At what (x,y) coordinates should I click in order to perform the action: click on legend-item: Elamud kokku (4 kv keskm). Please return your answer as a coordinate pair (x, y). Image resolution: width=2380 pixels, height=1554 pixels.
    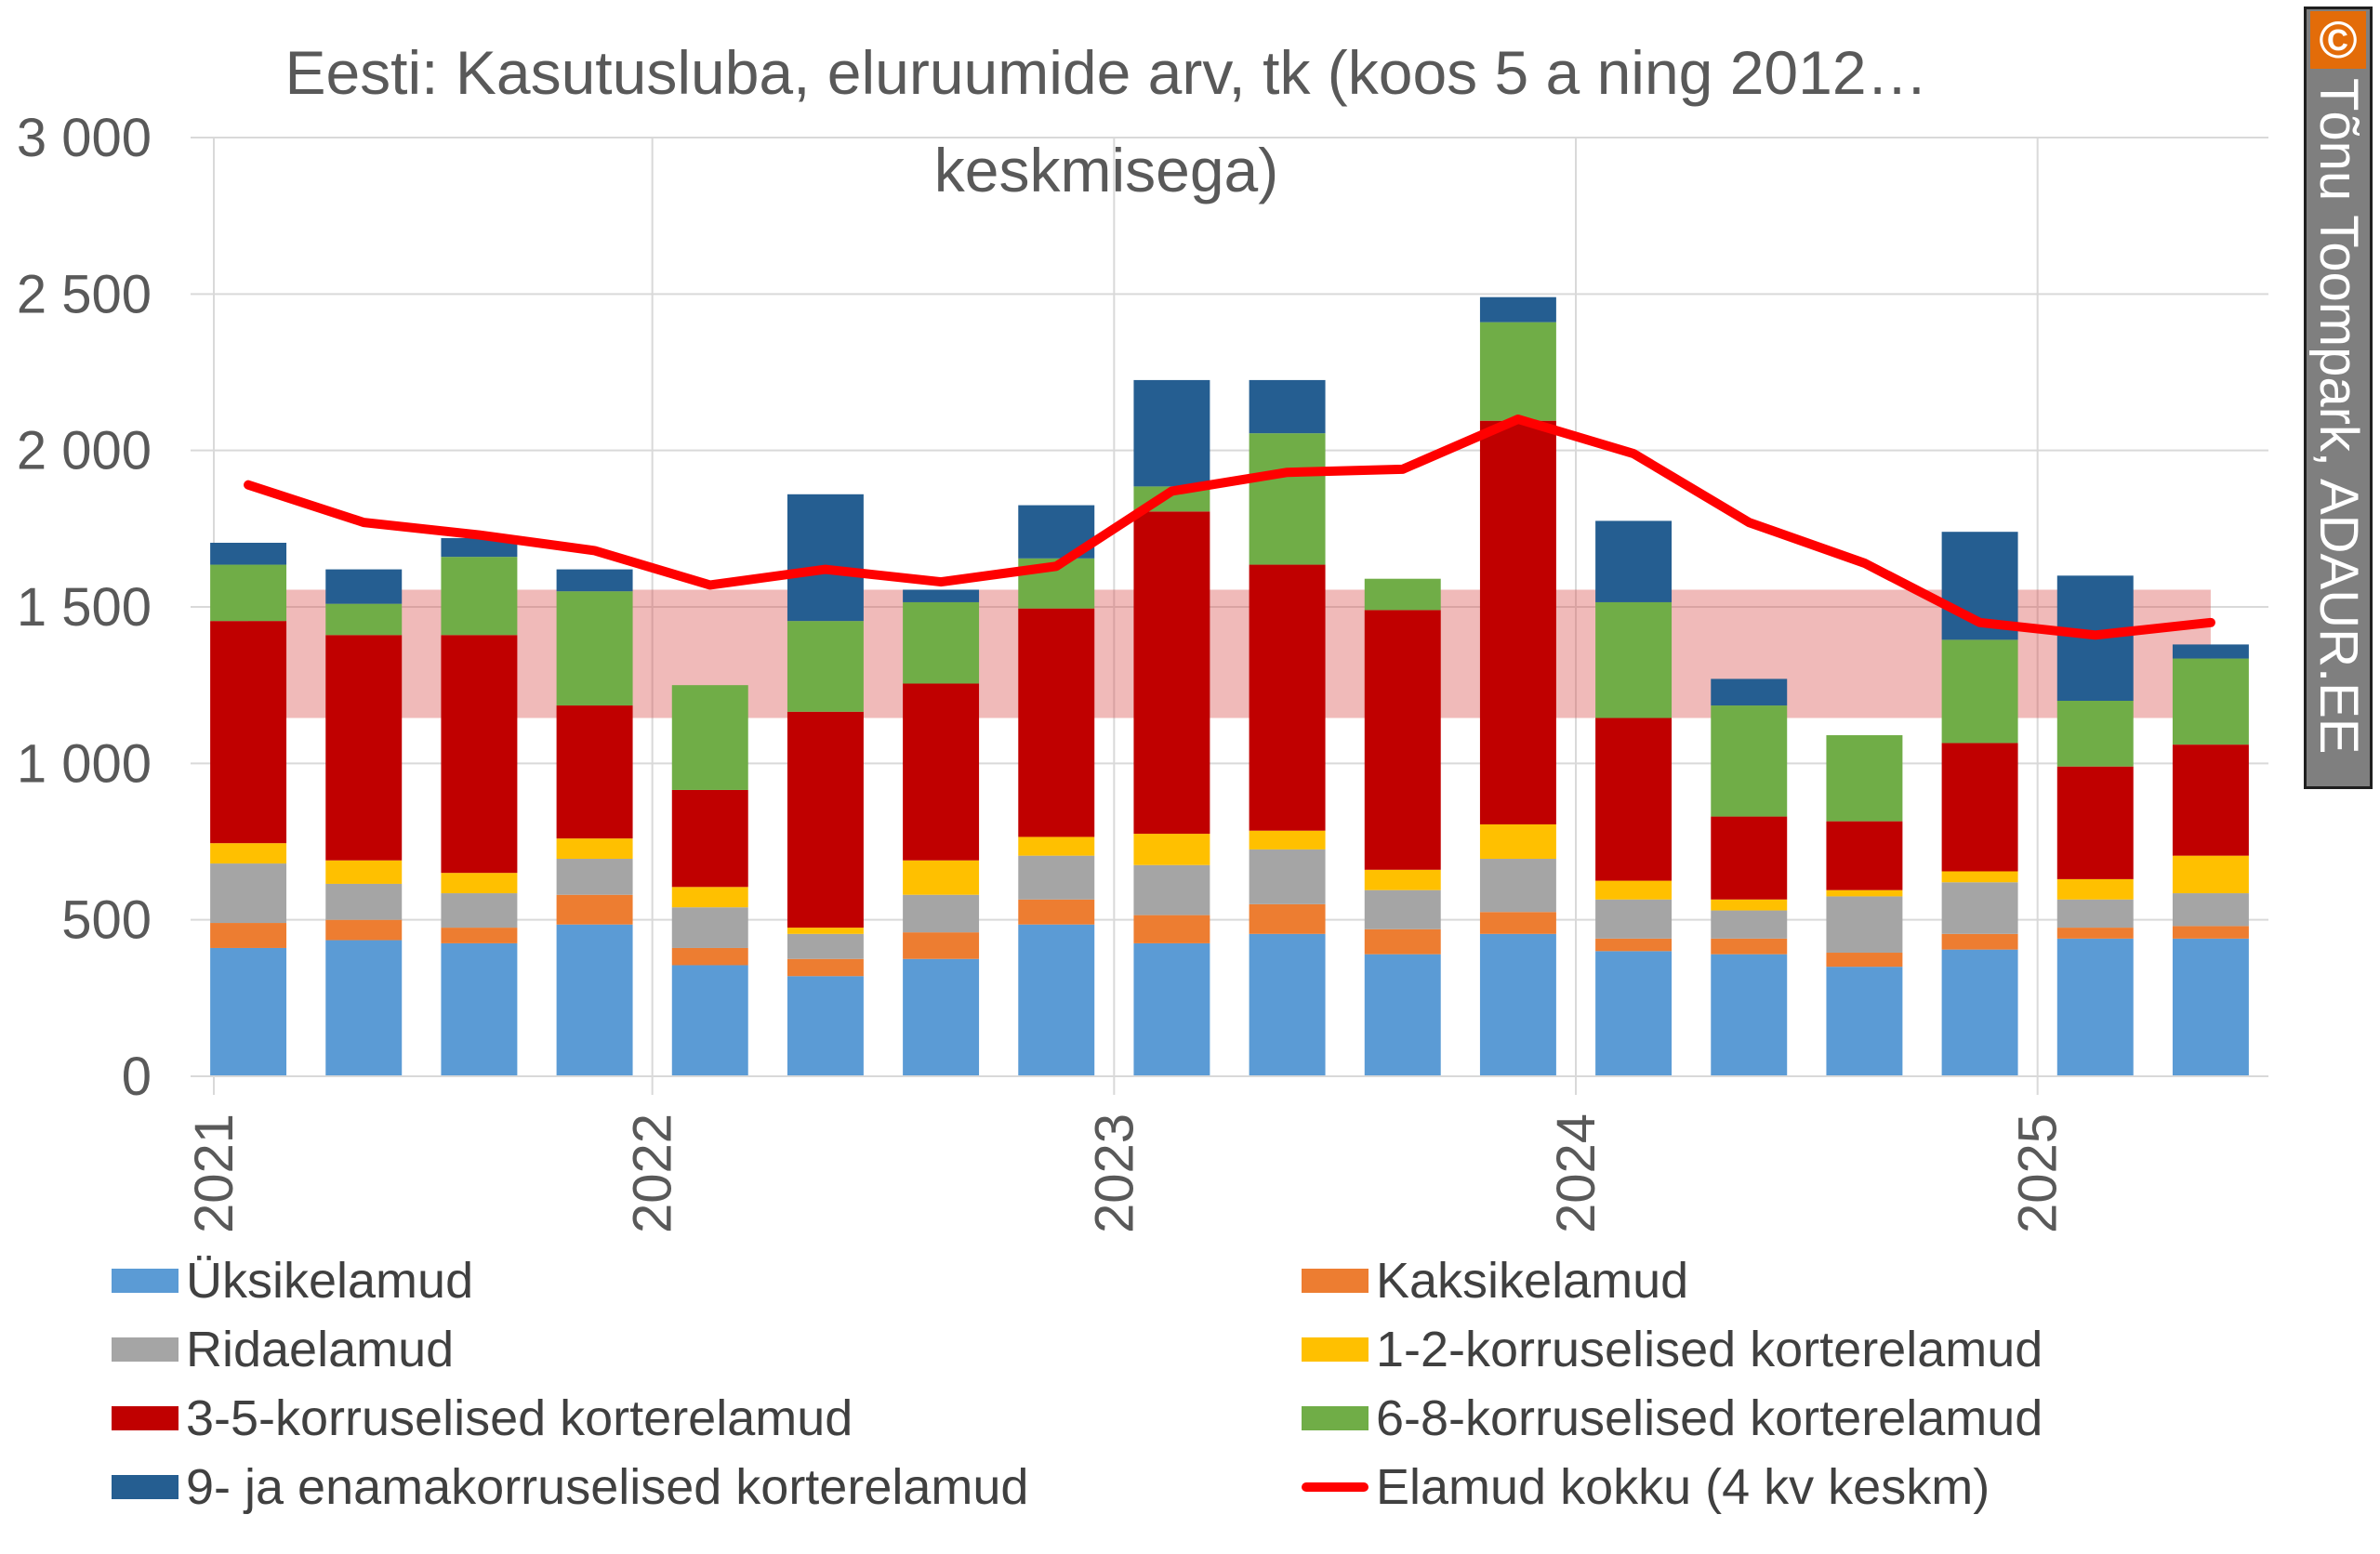
    Looking at the image, I should click on (1646, 1487).